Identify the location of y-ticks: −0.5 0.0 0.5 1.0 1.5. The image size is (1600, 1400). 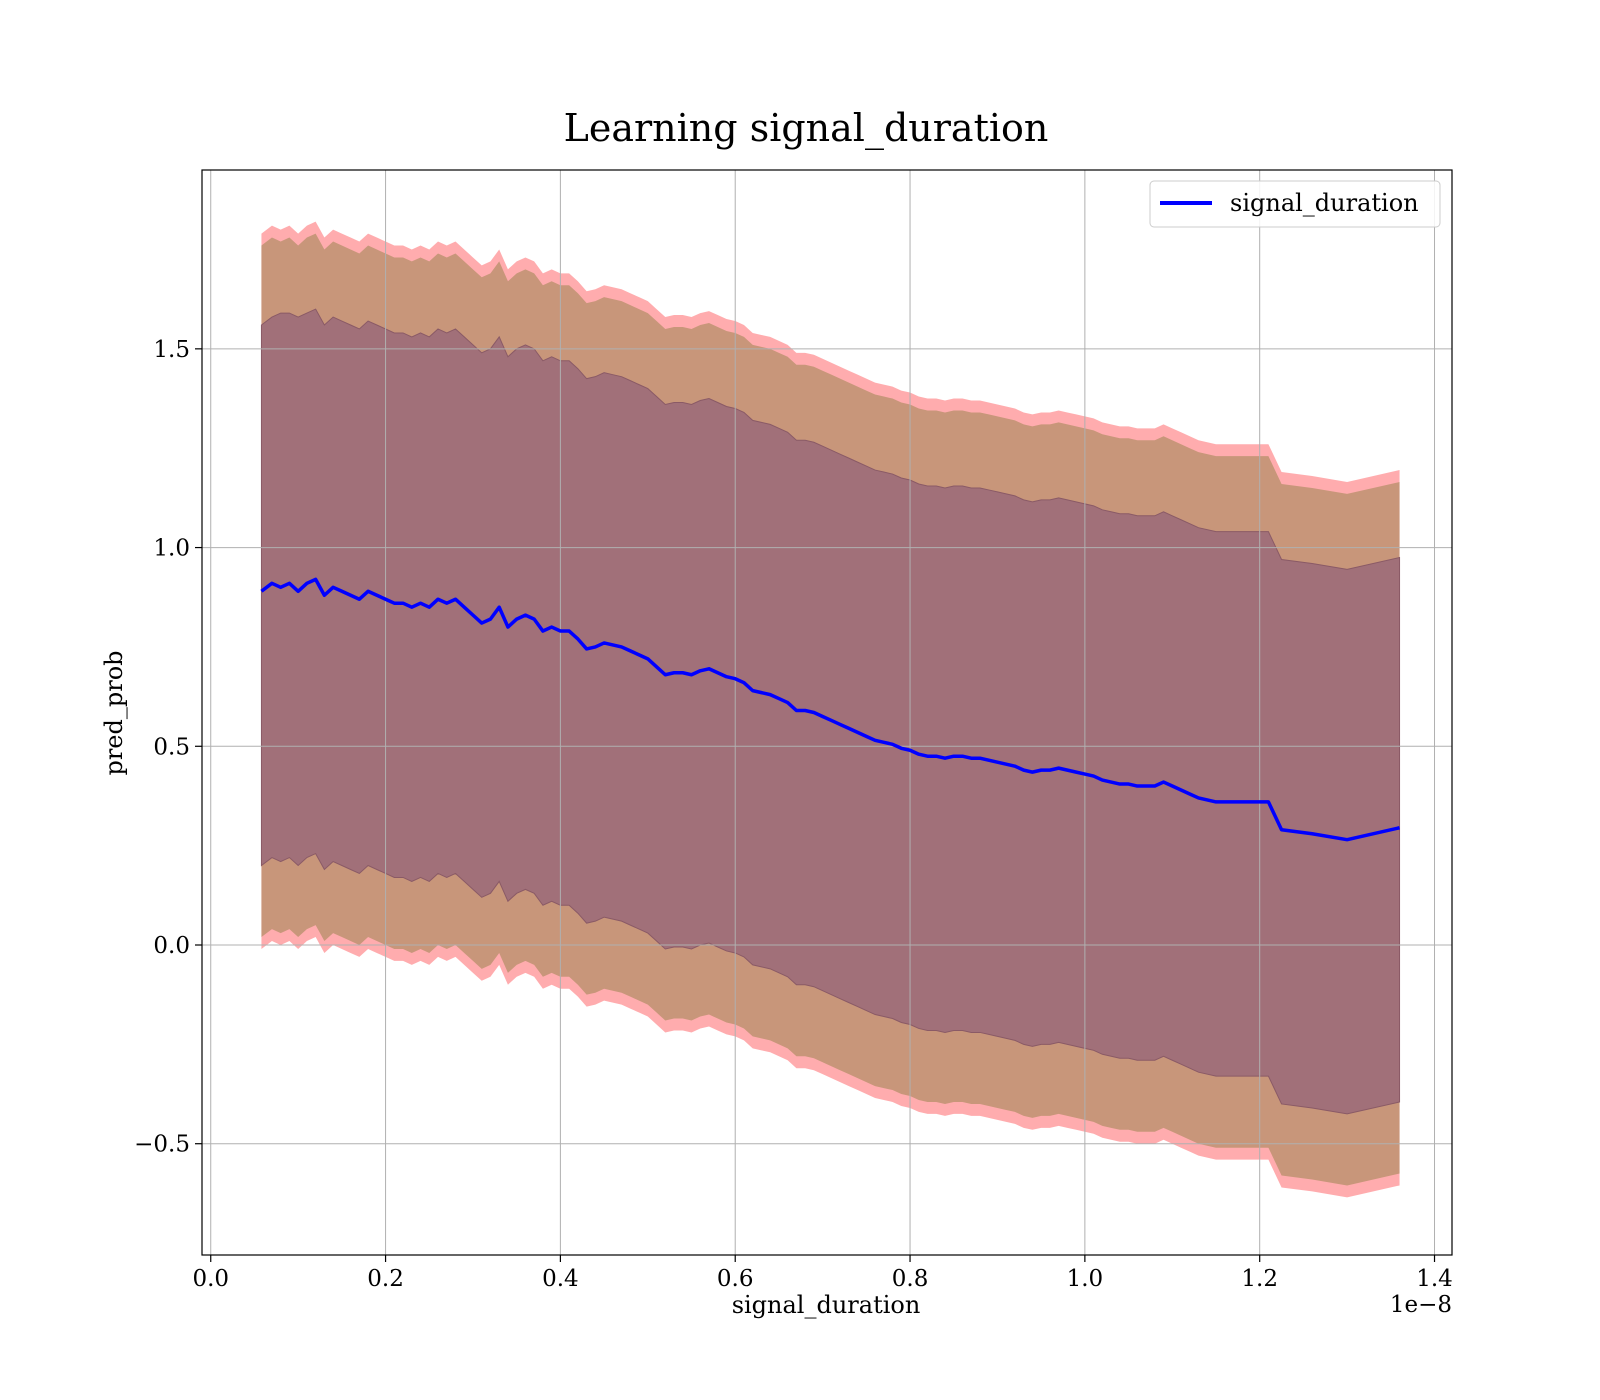
(168, 747).